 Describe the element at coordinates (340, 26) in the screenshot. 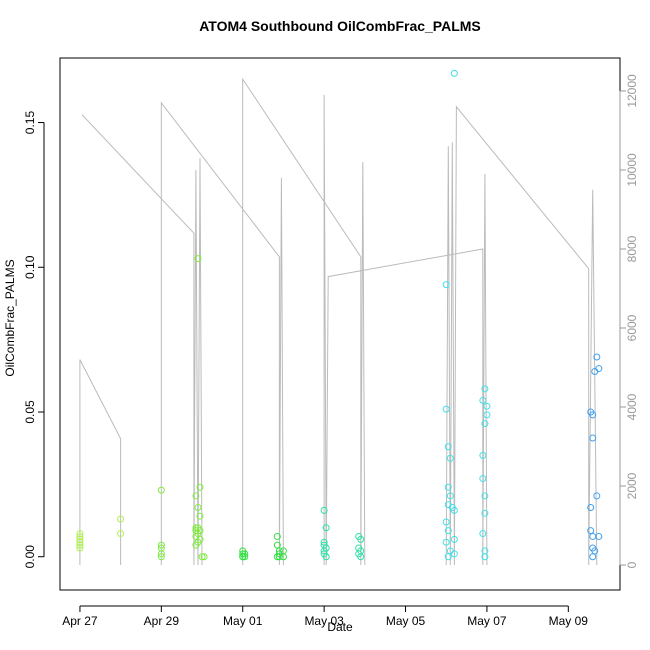

I see `chart-title: ATOM4 Southbound OilCombFrac_PALMS` at that location.